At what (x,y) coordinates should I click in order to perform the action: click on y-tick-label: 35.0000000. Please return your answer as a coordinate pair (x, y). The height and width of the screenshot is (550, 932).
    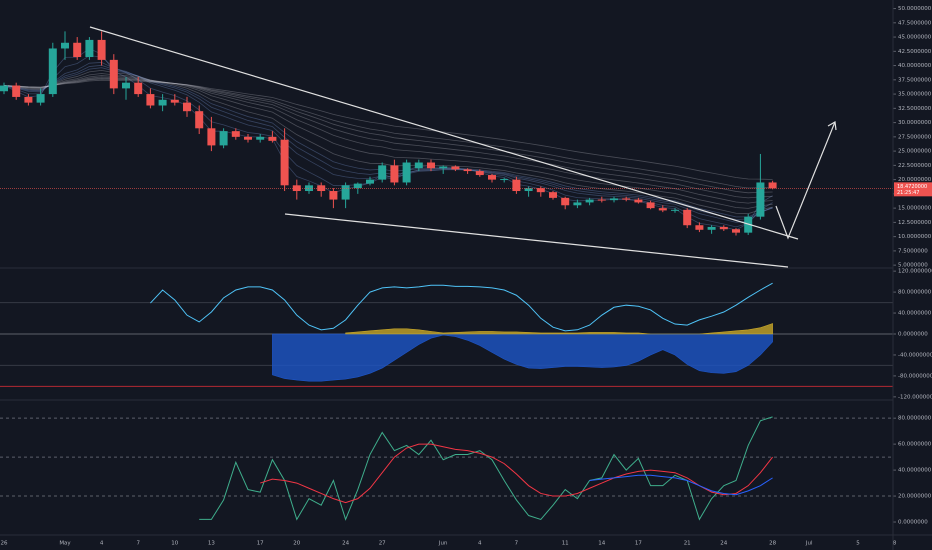
    Looking at the image, I should click on (915, 95).